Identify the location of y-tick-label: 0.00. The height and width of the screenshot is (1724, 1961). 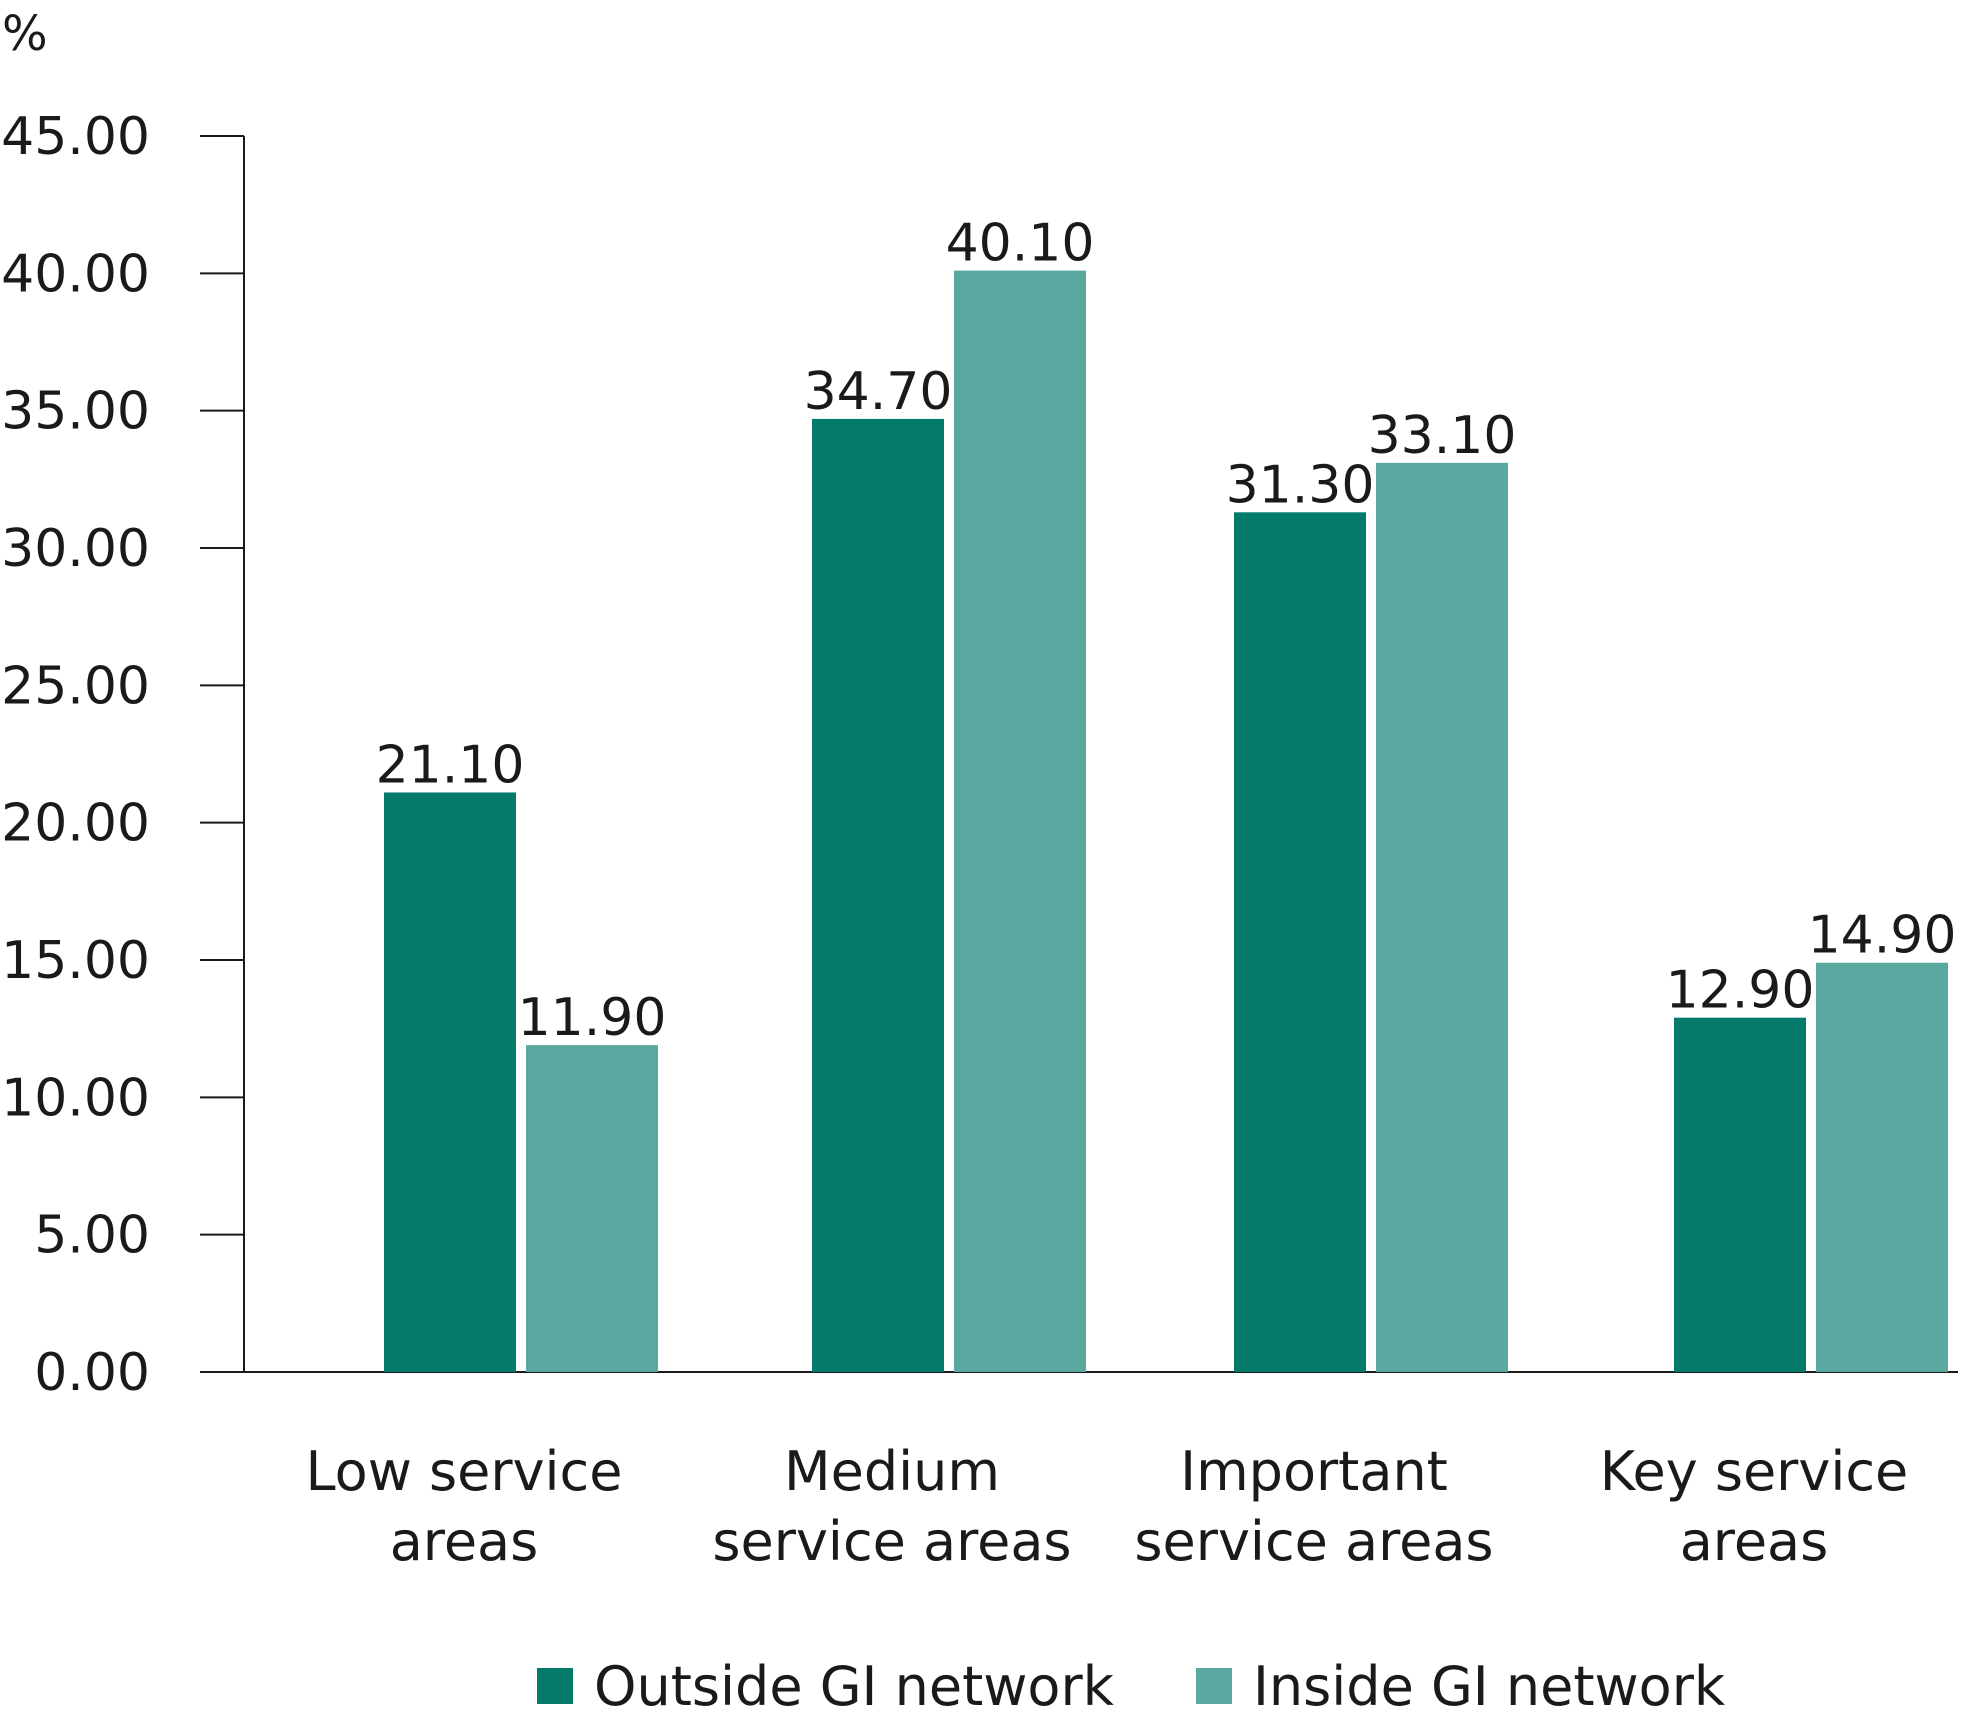
(92, 1373).